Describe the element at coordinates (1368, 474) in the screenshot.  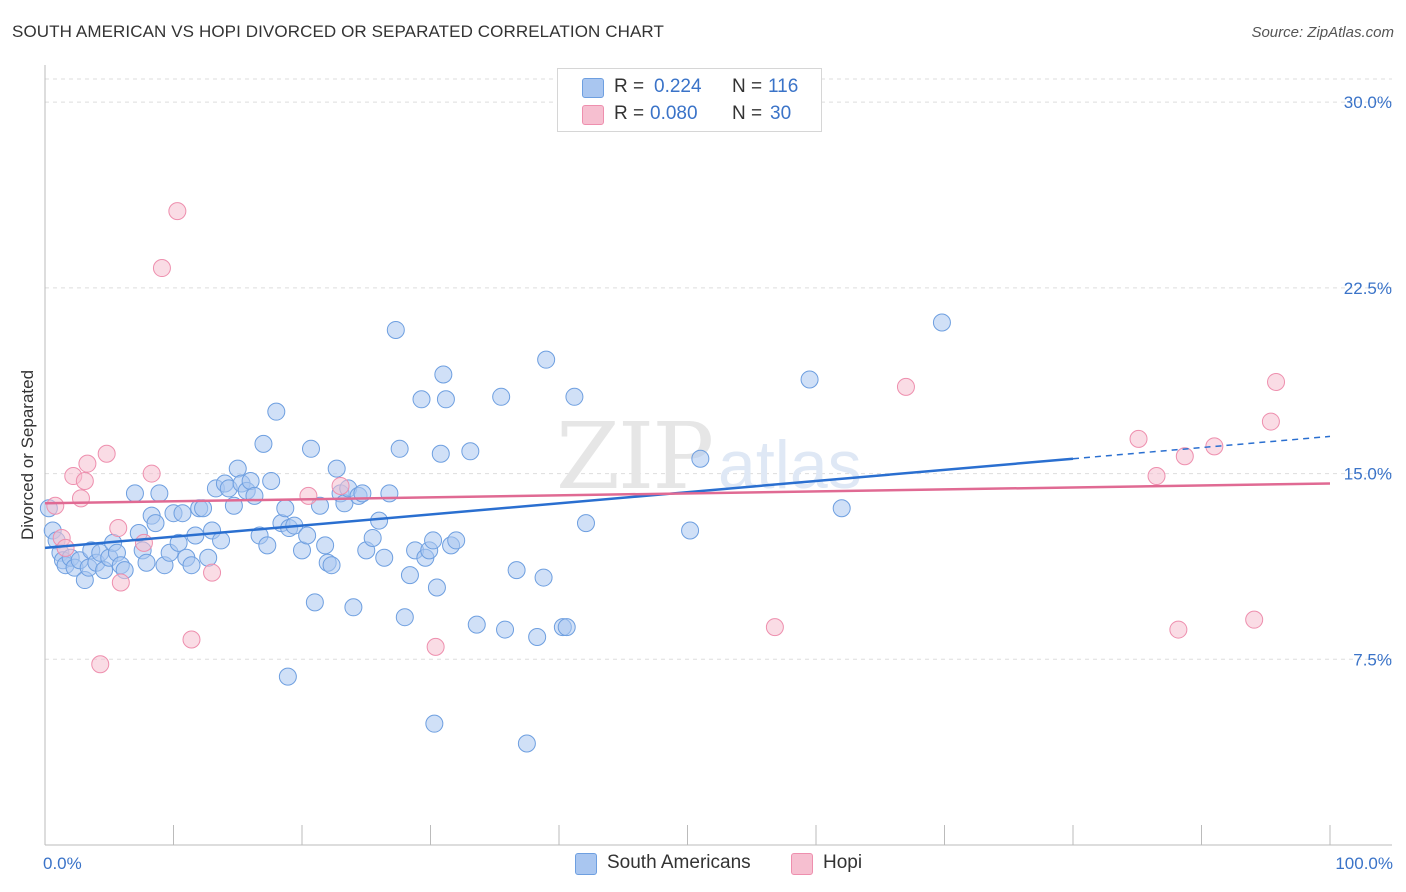
I see `y-tick-label: 15.0%` at that location.